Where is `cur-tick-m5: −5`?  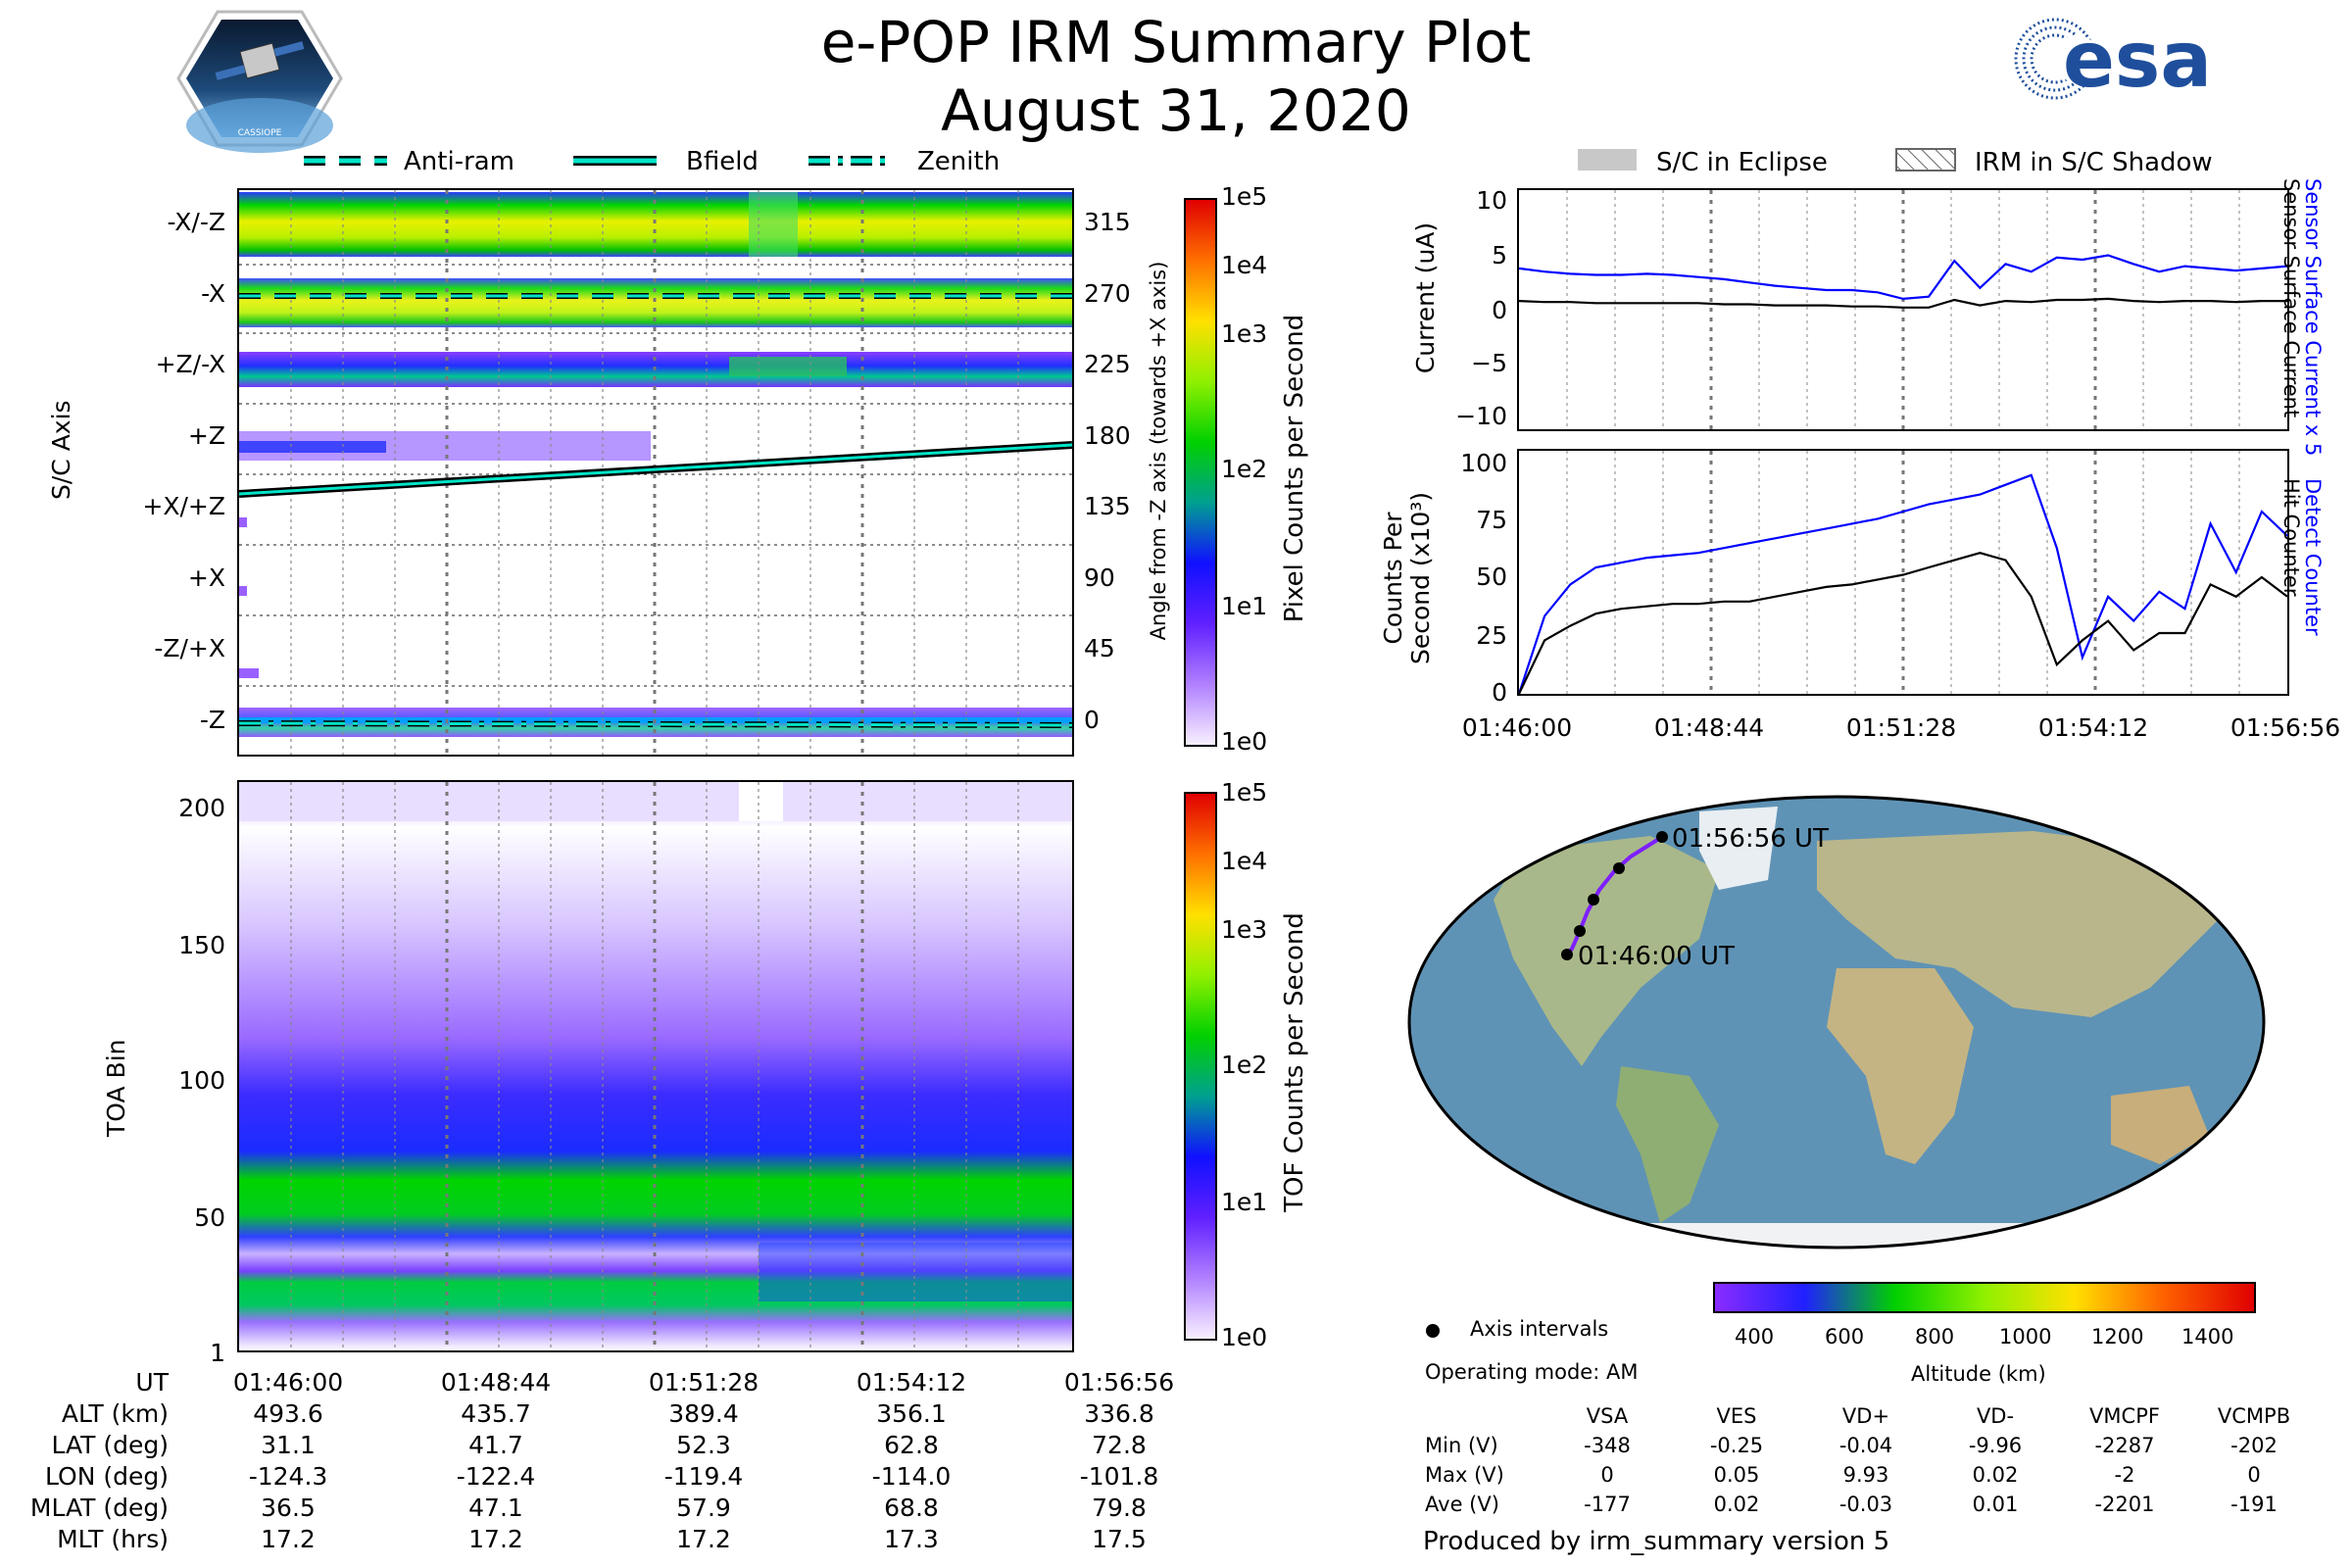 cur-tick-m5: −5 is located at coordinates (1489, 363).